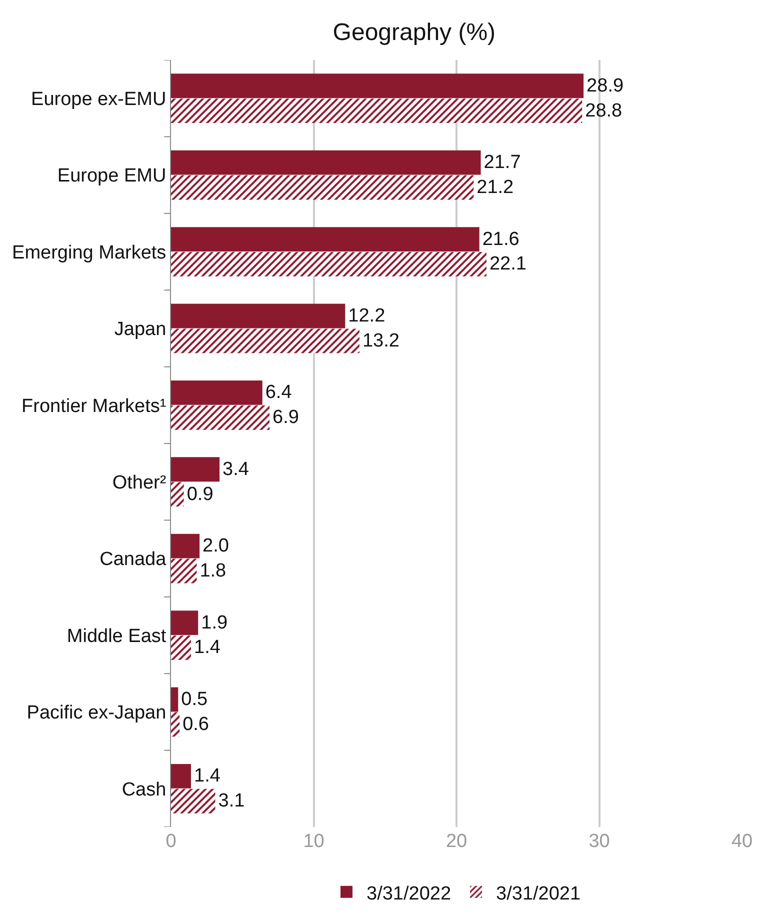 Image resolution: width=767 pixels, height=923 pixels. Describe the element at coordinates (98, 99) in the screenshot. I see `y-tick-label: Europe ex-EMU` at that location.